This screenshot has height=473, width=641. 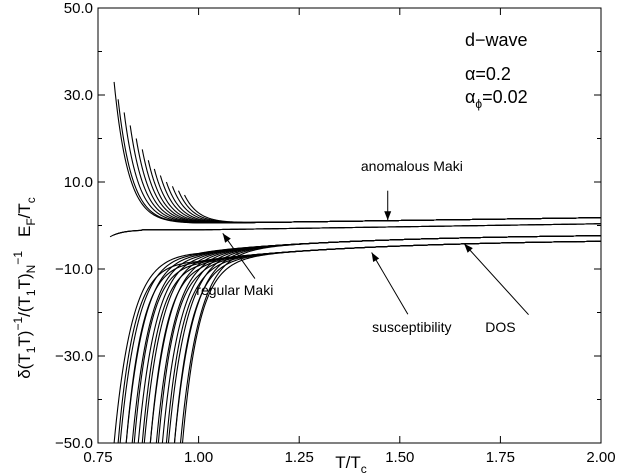 What do you see at coordinates (375, 257) in the screenshot?
I see `arrowhead-susceptibility` at bounding box center [375, 257].